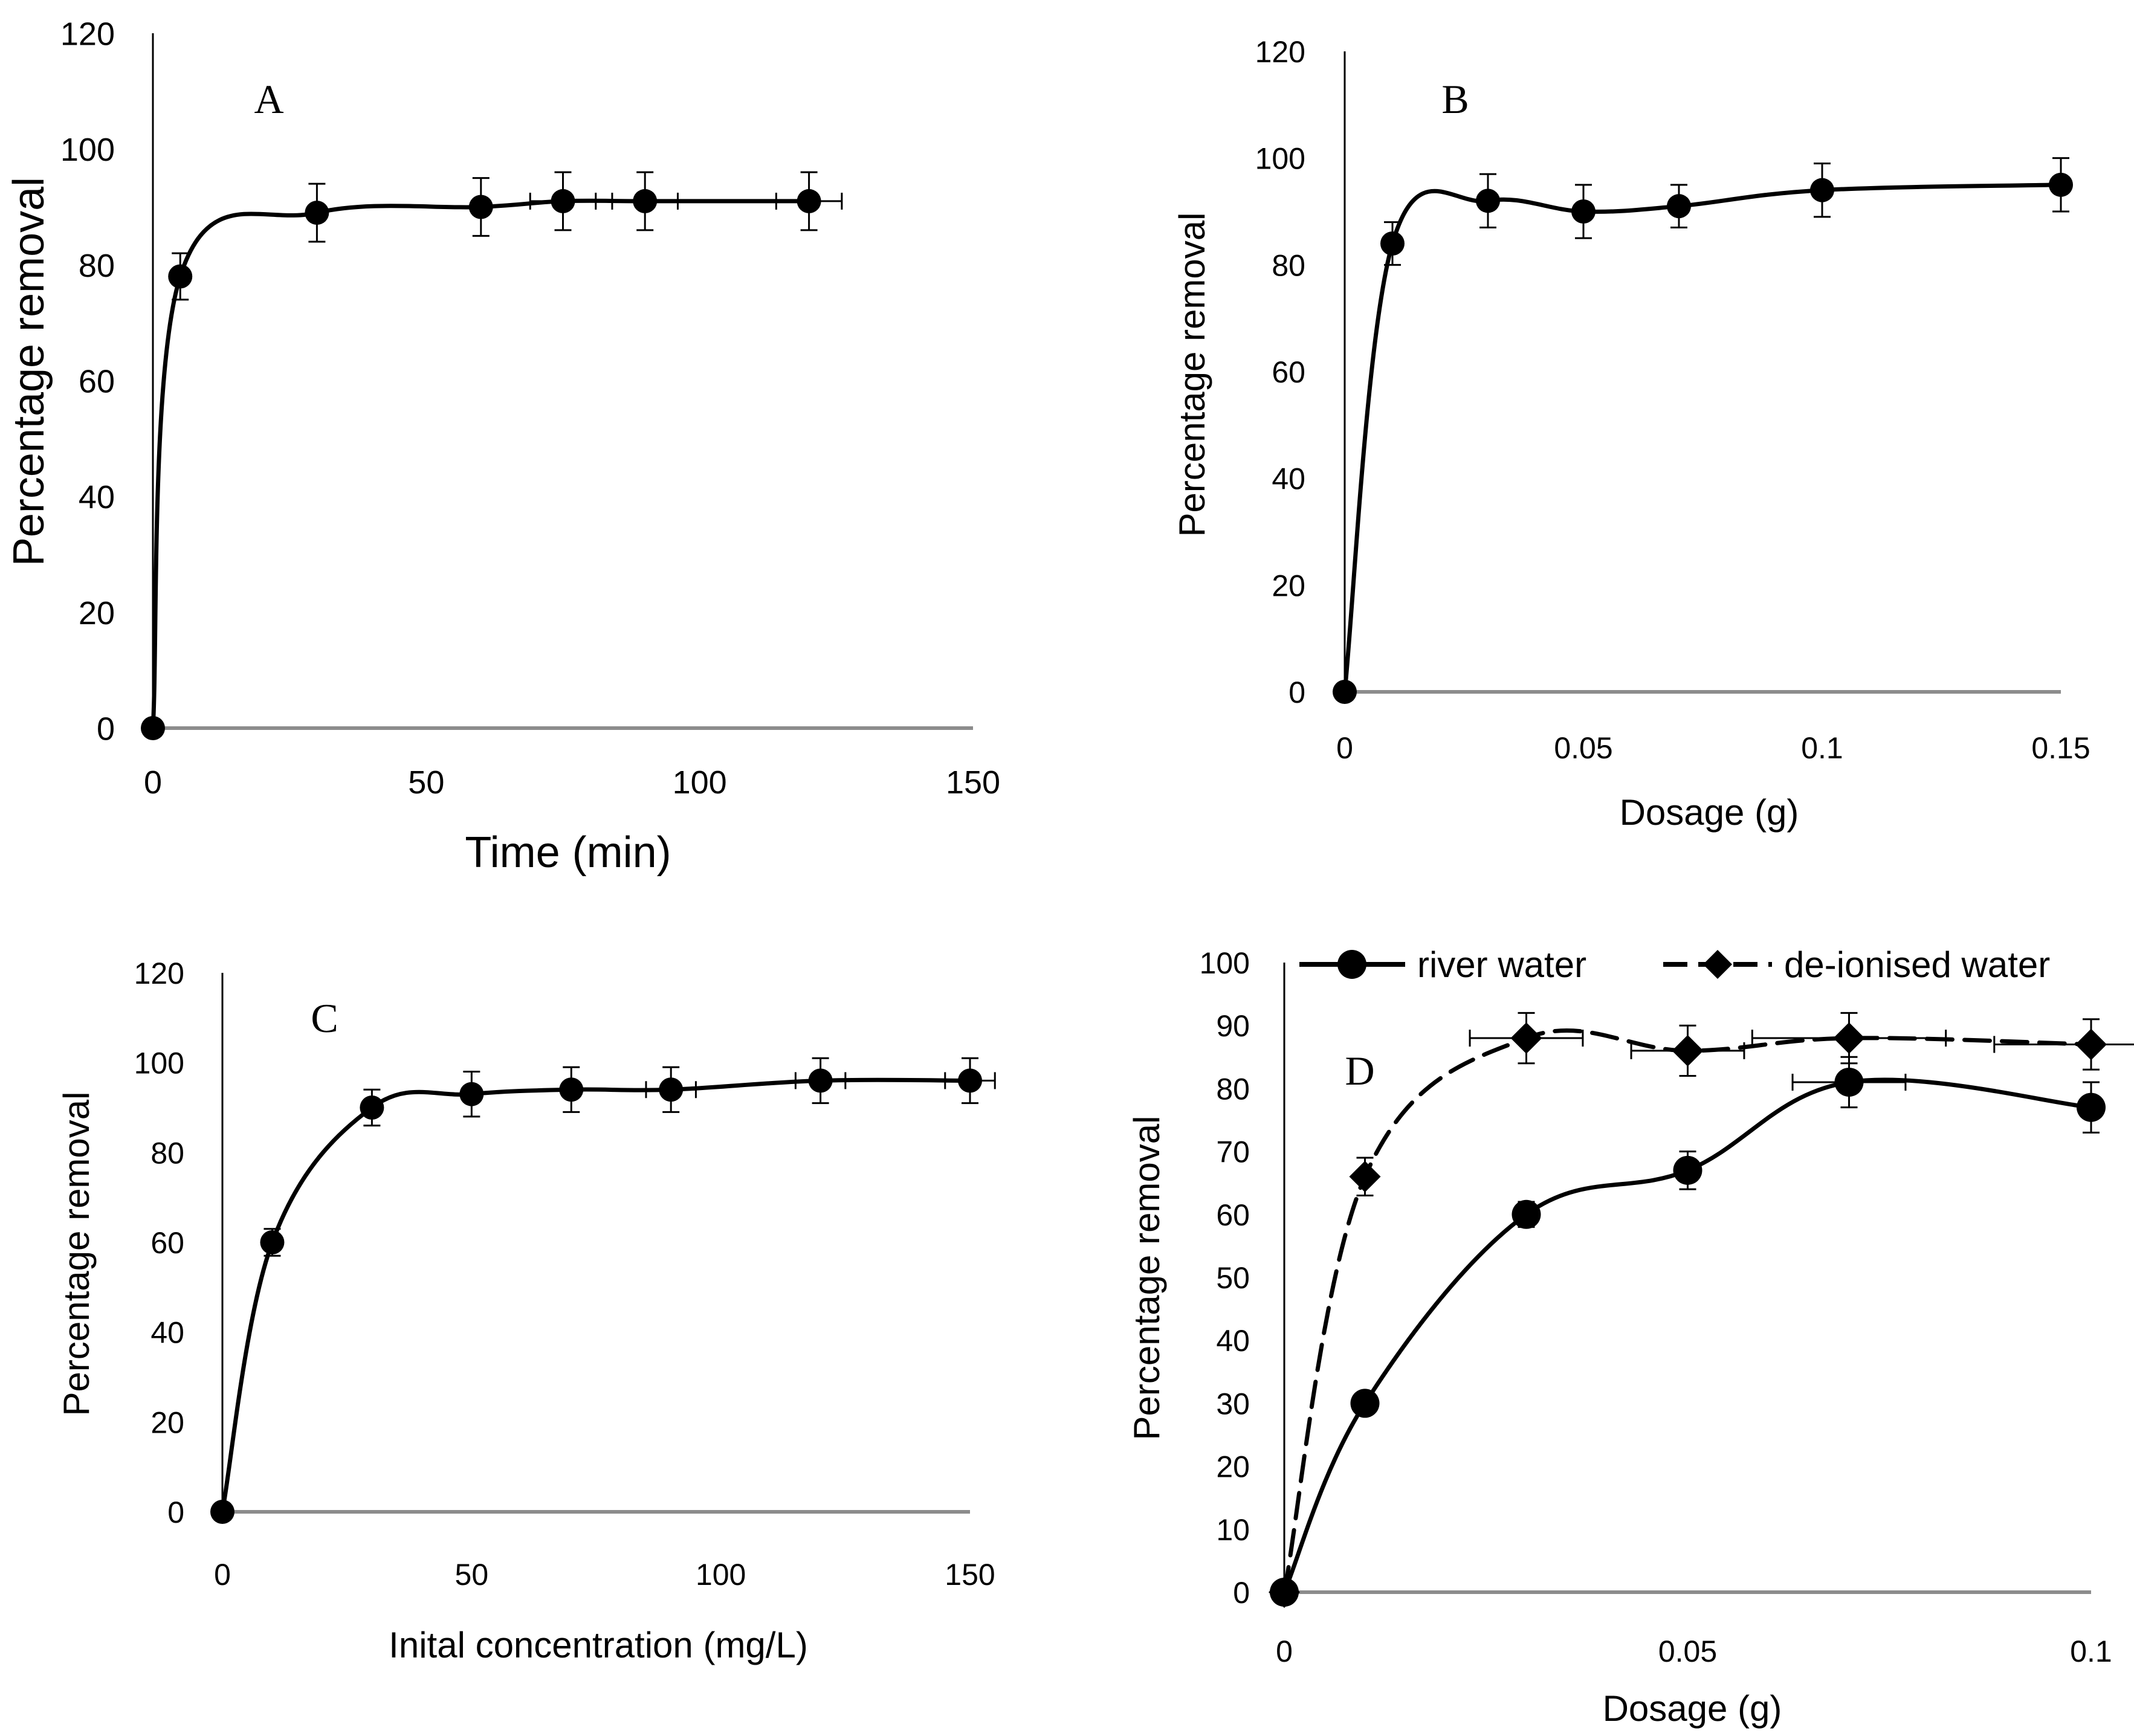 The width and height of the screenshot is (2134, 1736). I want to click on panel-d-y-tick-label: 100, so click(1225, 963).